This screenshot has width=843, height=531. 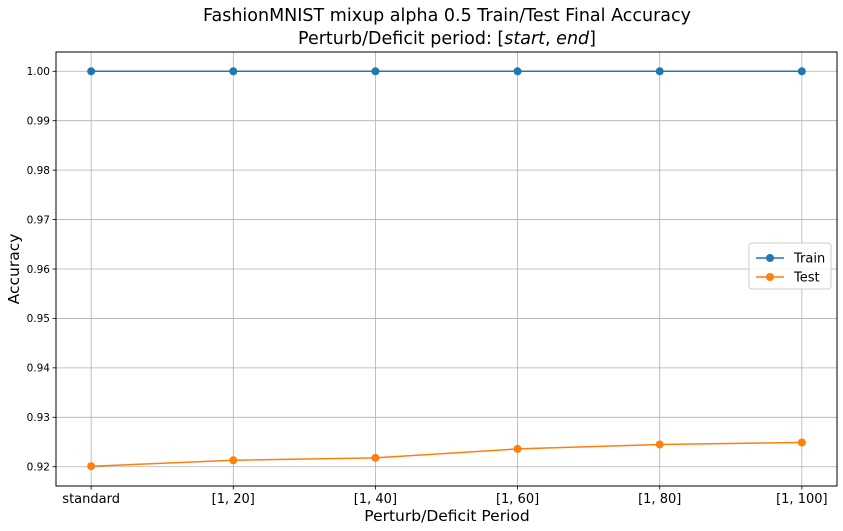 I want to click on y-axis-label: Accuracy, so click(x=14, y=269).